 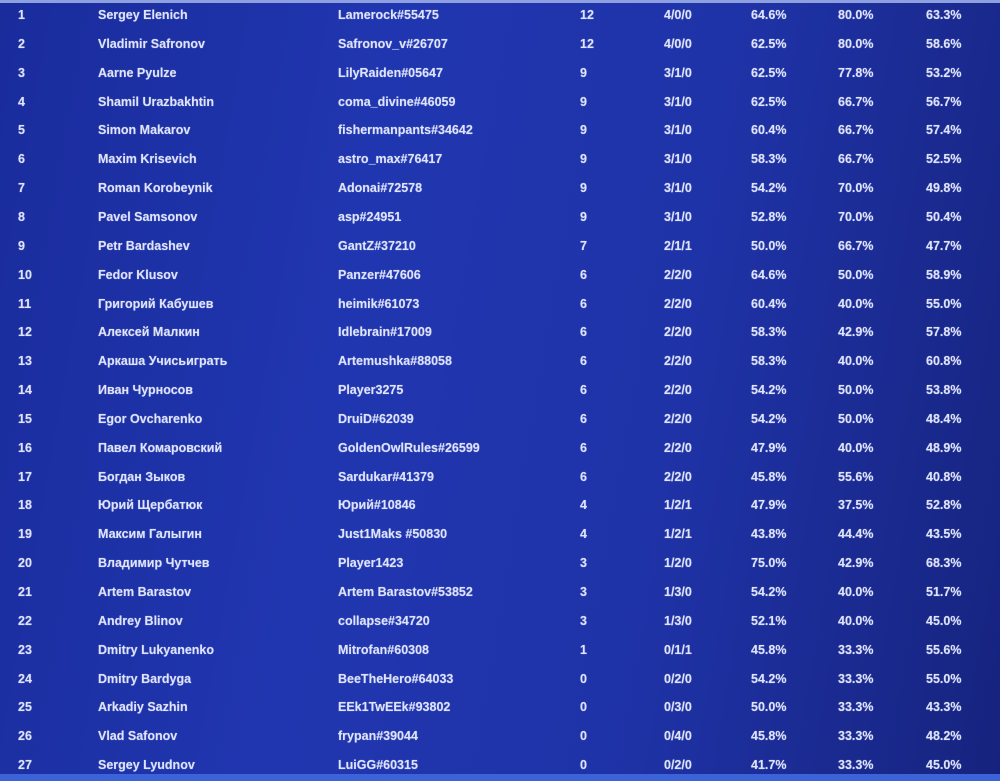 What do you see at coordinates (377, 505) in the screenshot?
I see `battletag: Юрий#10846` at bounding box center [377, 505].